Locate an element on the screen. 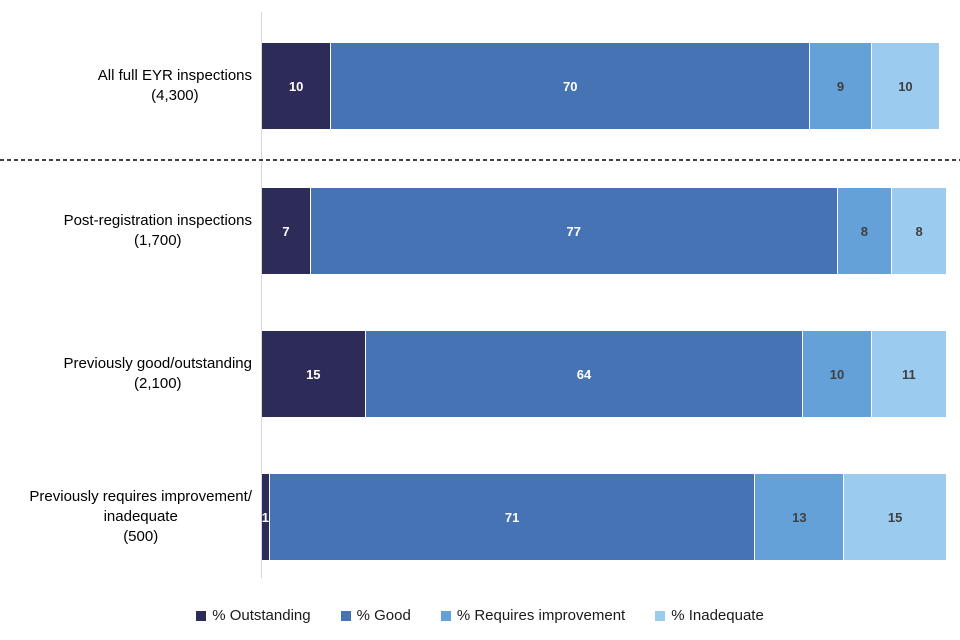 Image resolution: width=960 pixels, height=640 pixels. segment-good: 70 is located at coordinates (570, 86).